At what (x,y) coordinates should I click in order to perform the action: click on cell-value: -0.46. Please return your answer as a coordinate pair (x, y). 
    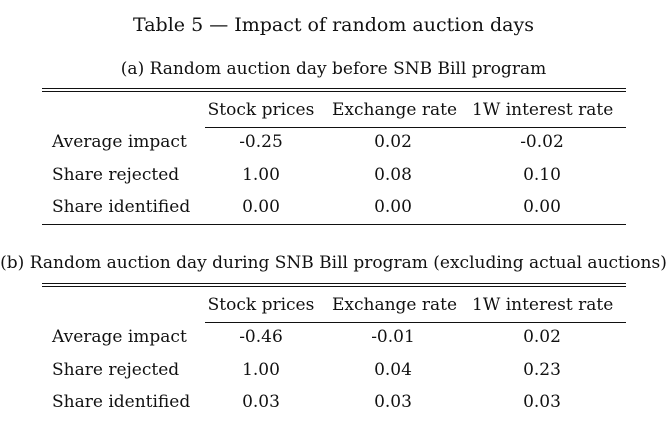
    Looking at the image, I should click on (261, 337).